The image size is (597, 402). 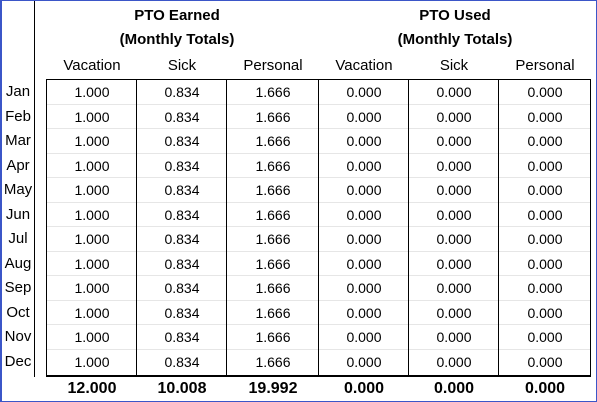 What do you see at coordinates (18, 189) in the screenshot?
I see `month-label: May` at bounding box center [18, 189].